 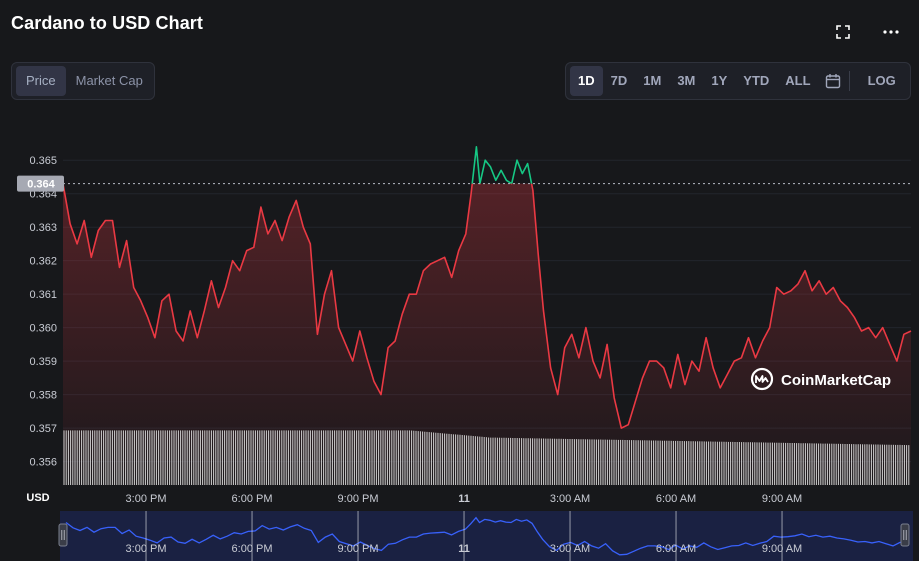 I want to click on x-tick-label: 3:00 PM, so click(x=146, y=499).